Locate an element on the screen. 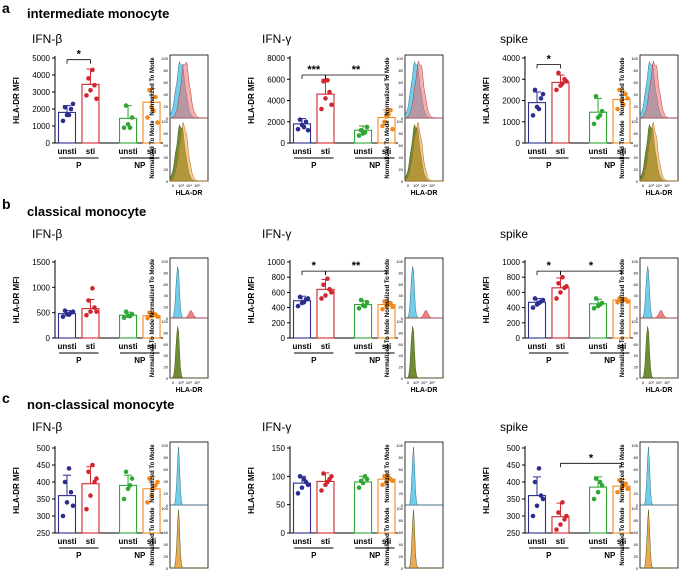 This screenshot has width=685, height=571. y-tick-label: 1000 is located at coordinates (276, 262).